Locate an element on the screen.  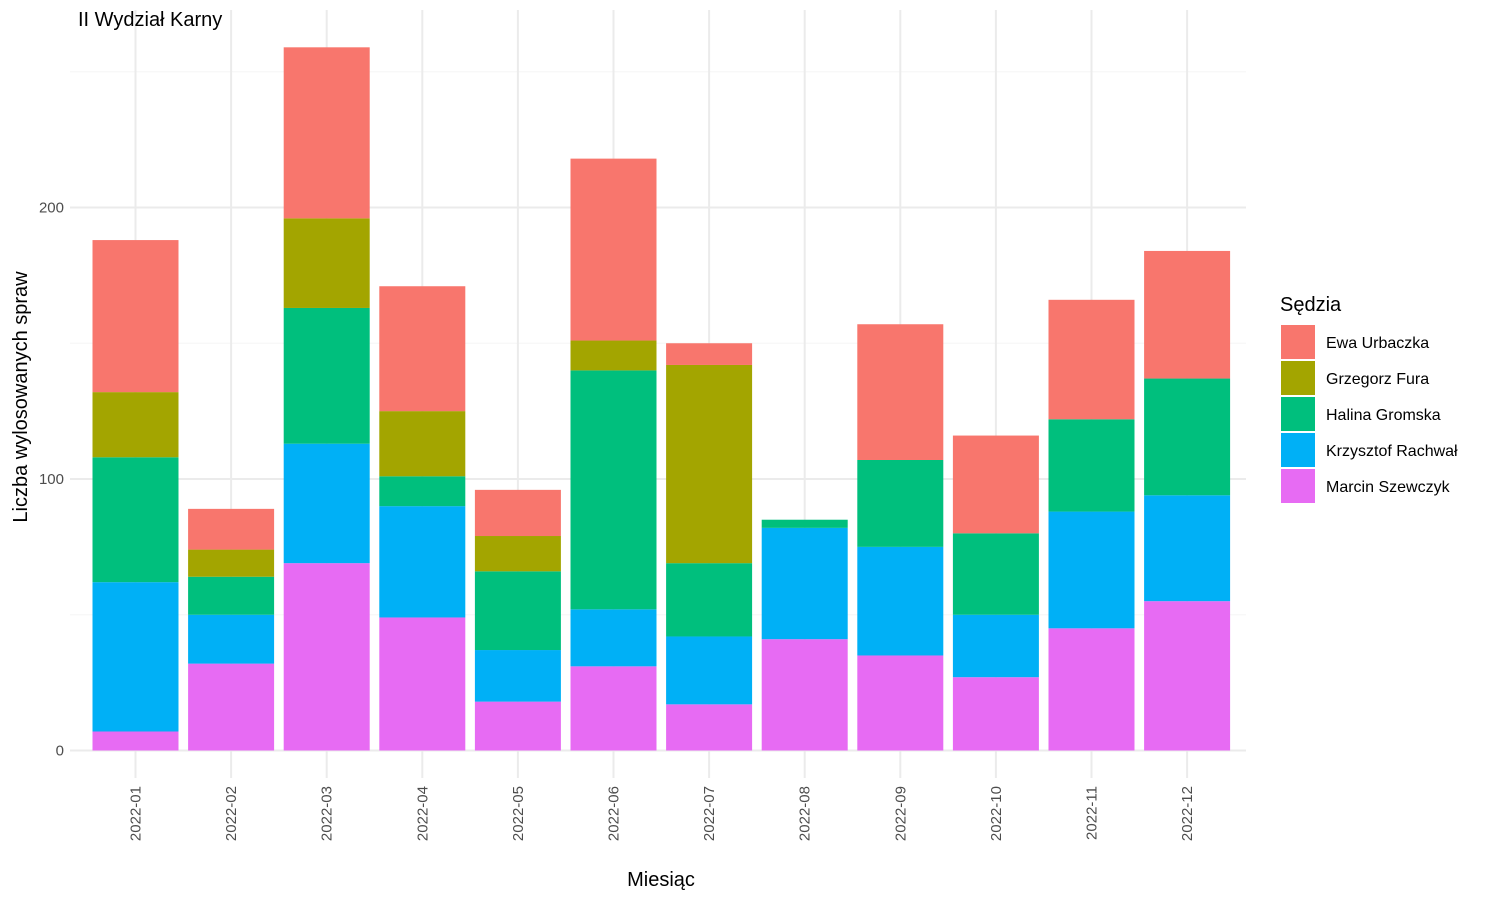
legend-item: Halina Gromska is located at coordinates (1361, 414).